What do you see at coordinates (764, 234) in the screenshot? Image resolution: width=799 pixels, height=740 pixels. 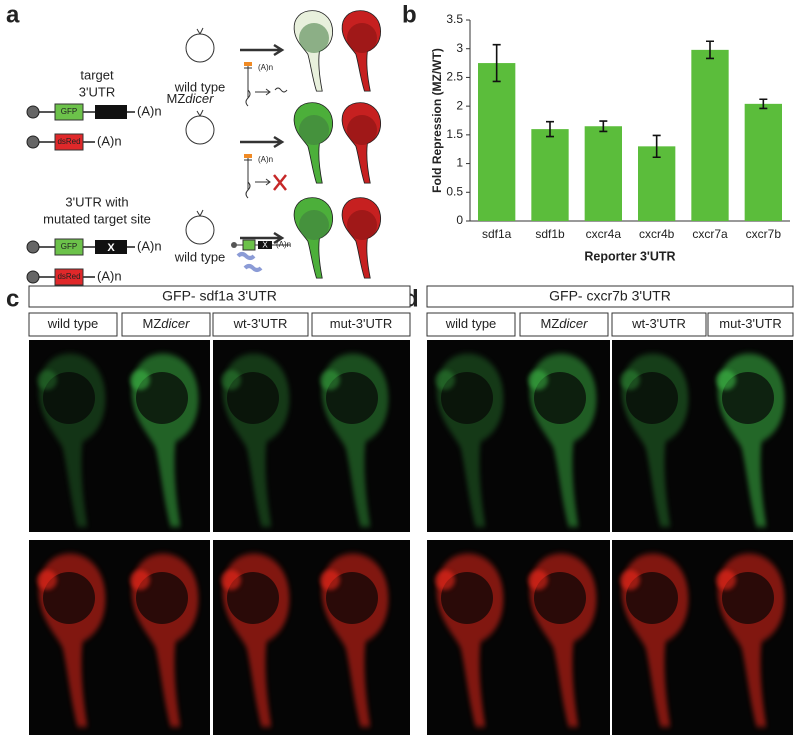 I see `x-tick-label: cxcr7b` at bounding box center [764, 234].